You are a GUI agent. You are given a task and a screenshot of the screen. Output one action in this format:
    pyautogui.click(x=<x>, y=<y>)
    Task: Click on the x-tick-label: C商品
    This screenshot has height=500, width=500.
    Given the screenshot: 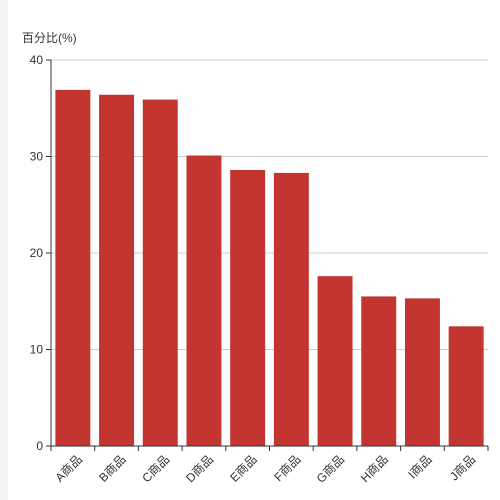 What is the action you would take?
    pyautogui.click(x=156, y=469)
    